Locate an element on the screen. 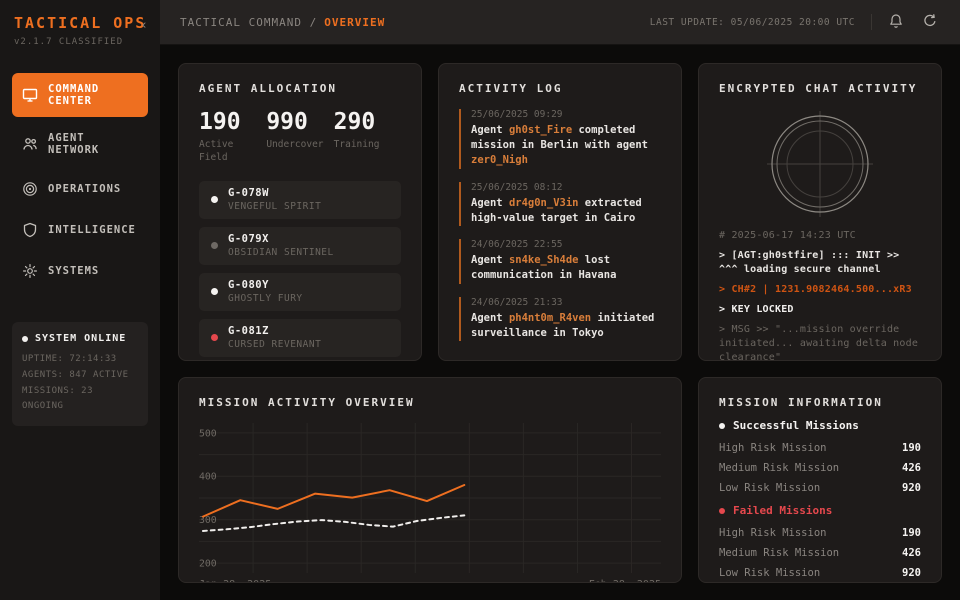 Image resolution: width=960 pixels, height=600 pixels. chart-x-start-label: Jan 28, 2025 is located at coordinates (235, 580).